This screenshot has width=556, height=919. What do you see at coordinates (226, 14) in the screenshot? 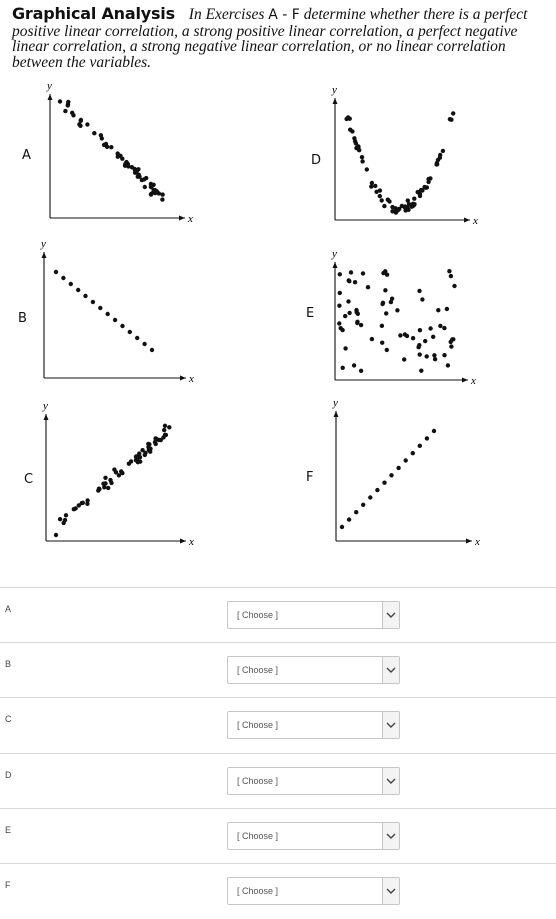
I see `question-intro: In Exercises` at bounding box center [226, 14].